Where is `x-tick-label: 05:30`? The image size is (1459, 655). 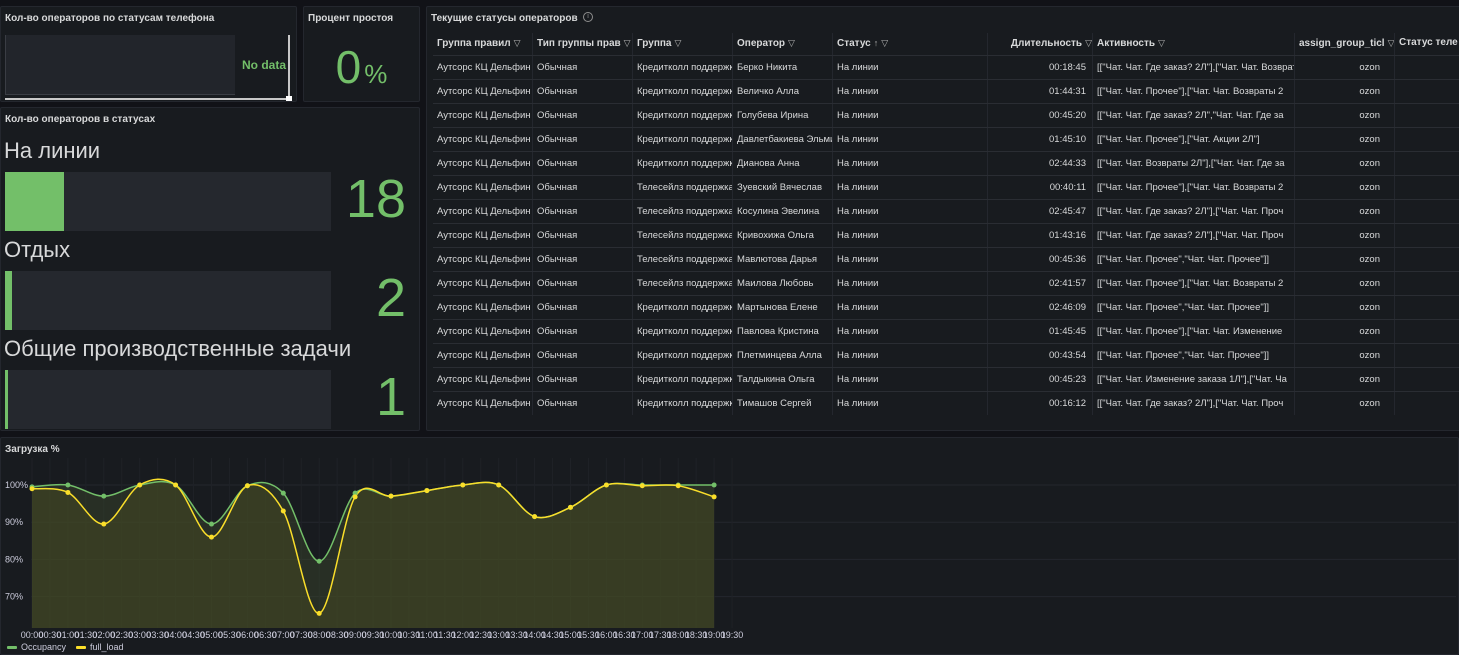 x-tick-label: 05:30 is located at coordinates (229, 635).